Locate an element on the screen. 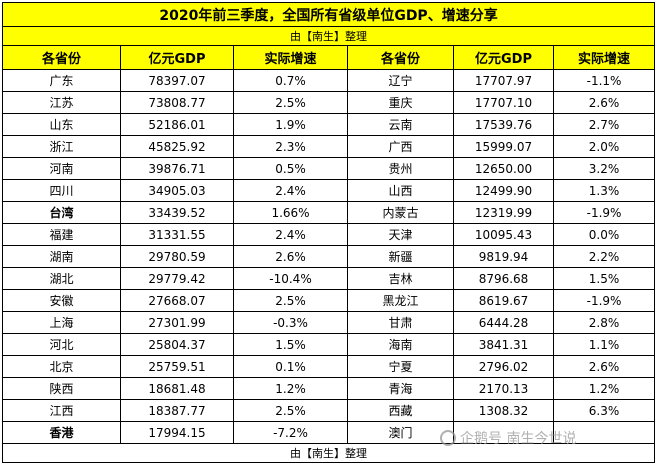 This screenshot has height=465, width=656. province-cell: 台湾 is located at coordinates (61, 213).